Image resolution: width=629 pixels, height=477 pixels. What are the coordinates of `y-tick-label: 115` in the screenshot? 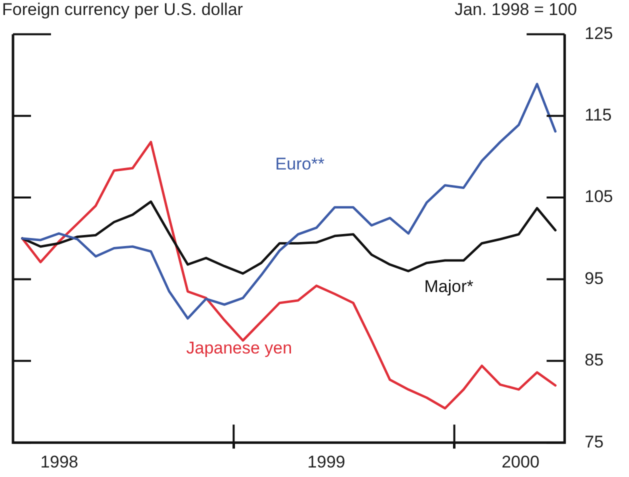 It's located at (598, 115).